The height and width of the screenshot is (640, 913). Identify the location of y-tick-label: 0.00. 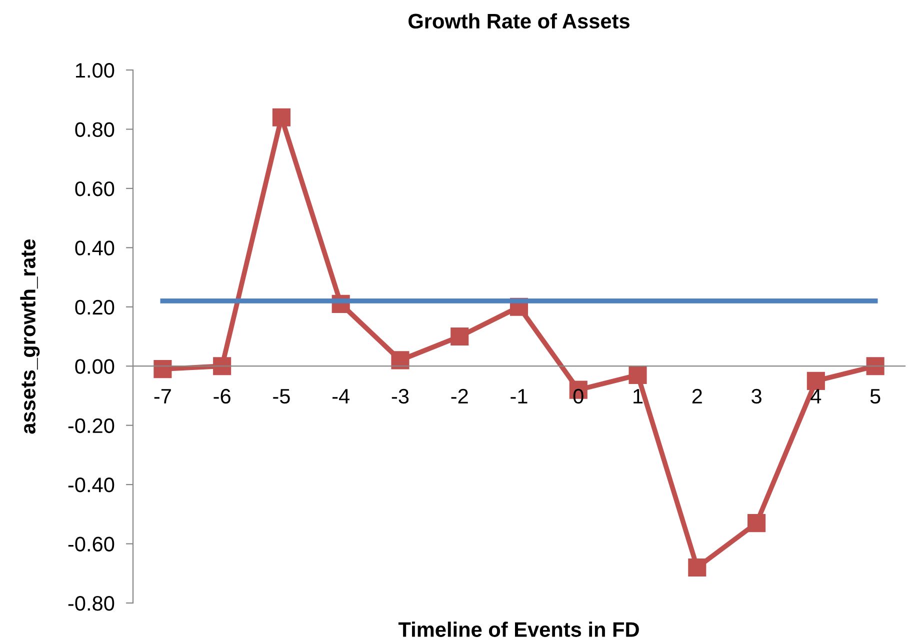
(94, 366).